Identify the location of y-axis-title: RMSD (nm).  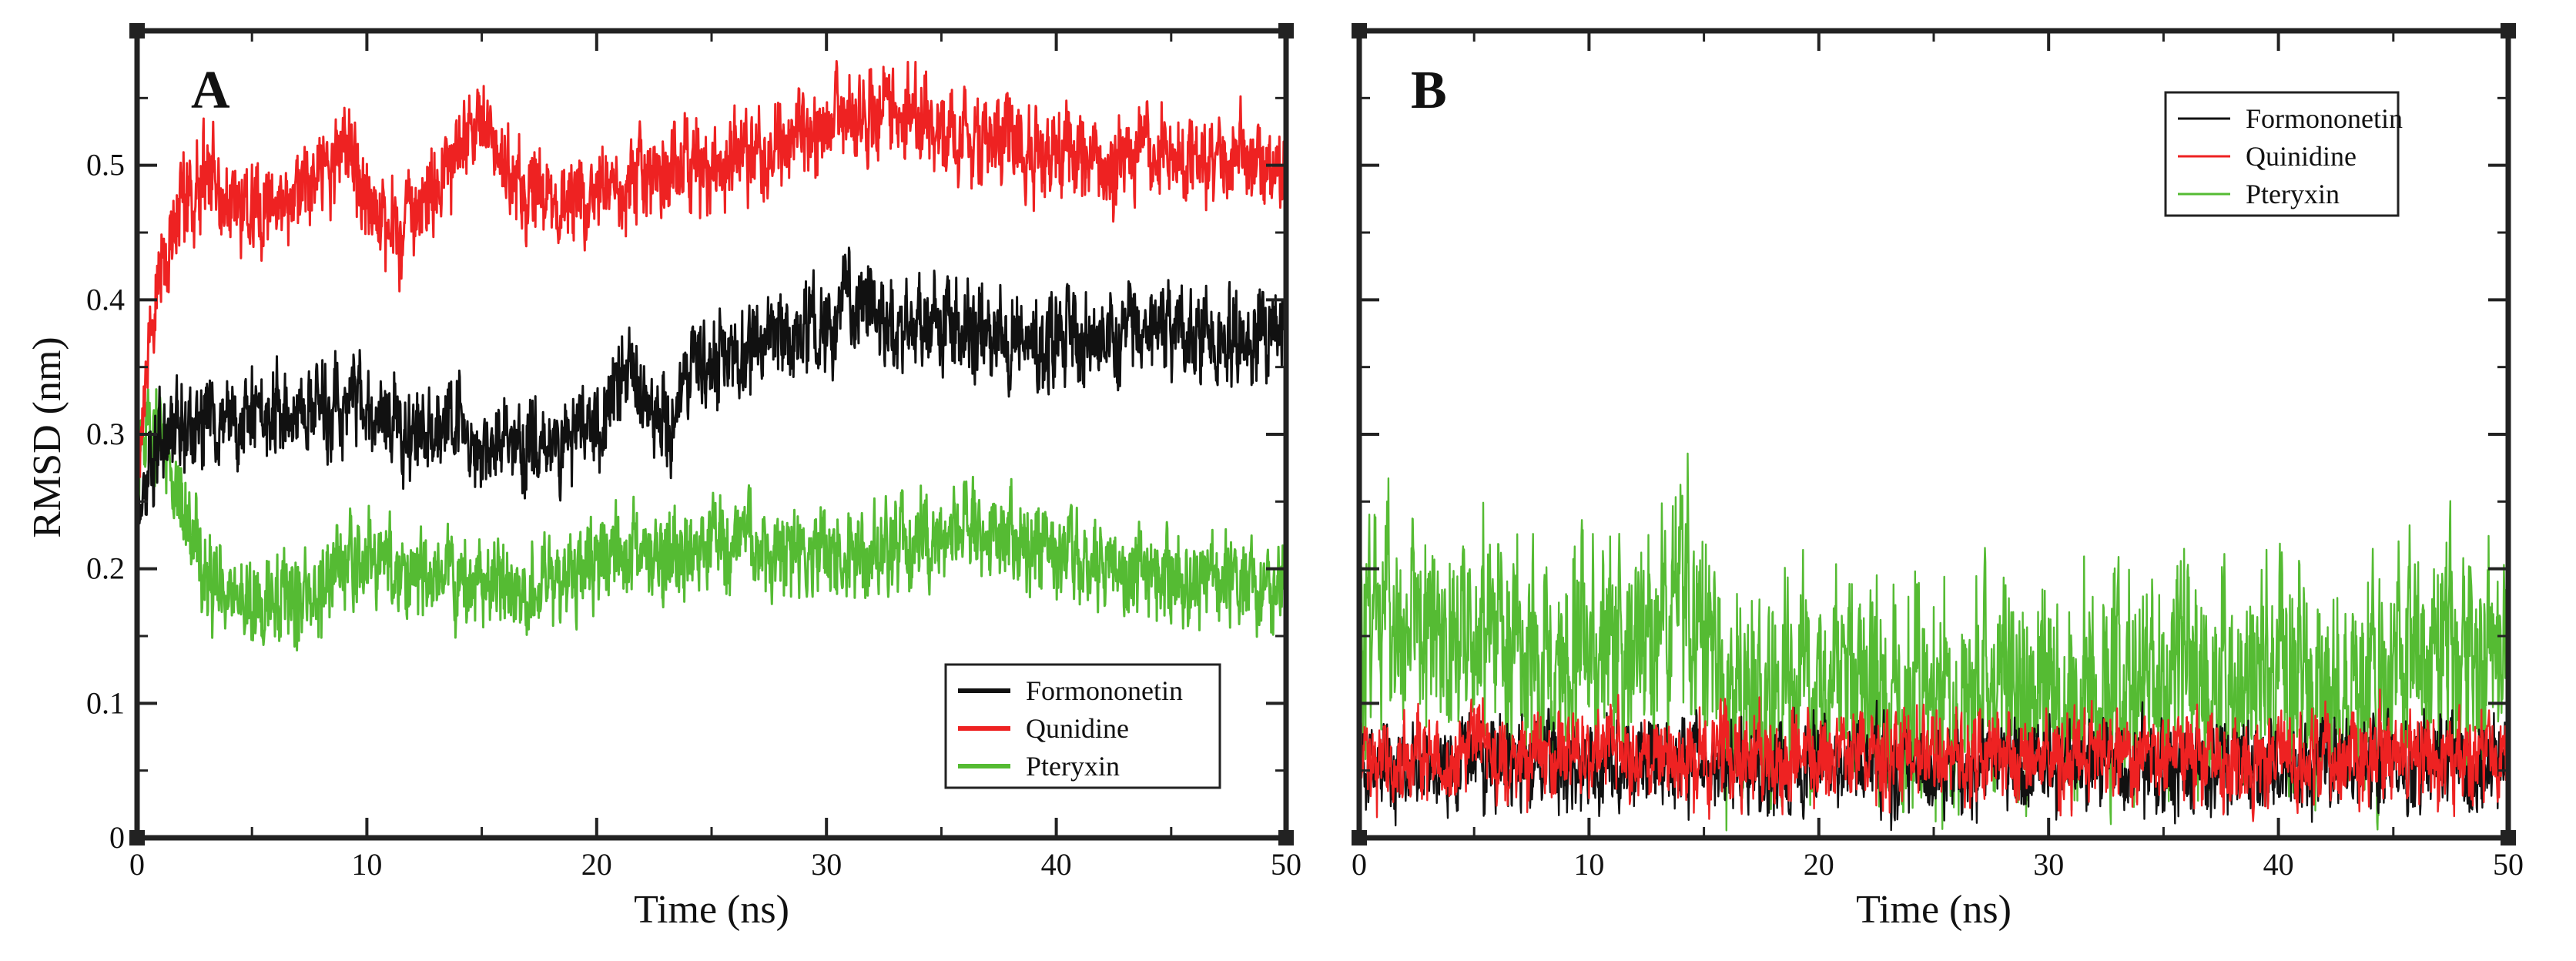
(47, 437).